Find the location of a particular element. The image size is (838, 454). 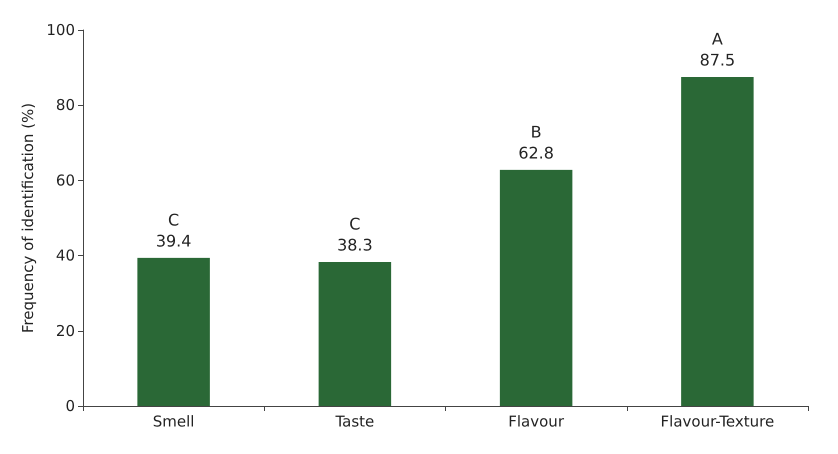

annotation: A is located at coordinates (717, 39).